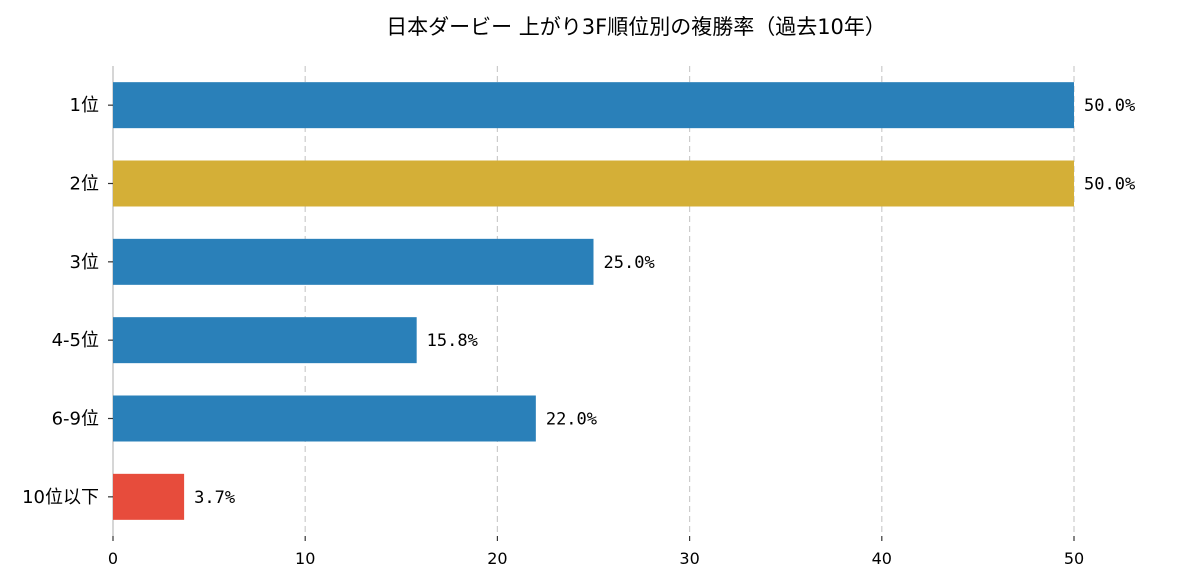  Describe the element at coordinates (84, 184) in the screenshot. I see `y-tick-label: 2位` at that location.